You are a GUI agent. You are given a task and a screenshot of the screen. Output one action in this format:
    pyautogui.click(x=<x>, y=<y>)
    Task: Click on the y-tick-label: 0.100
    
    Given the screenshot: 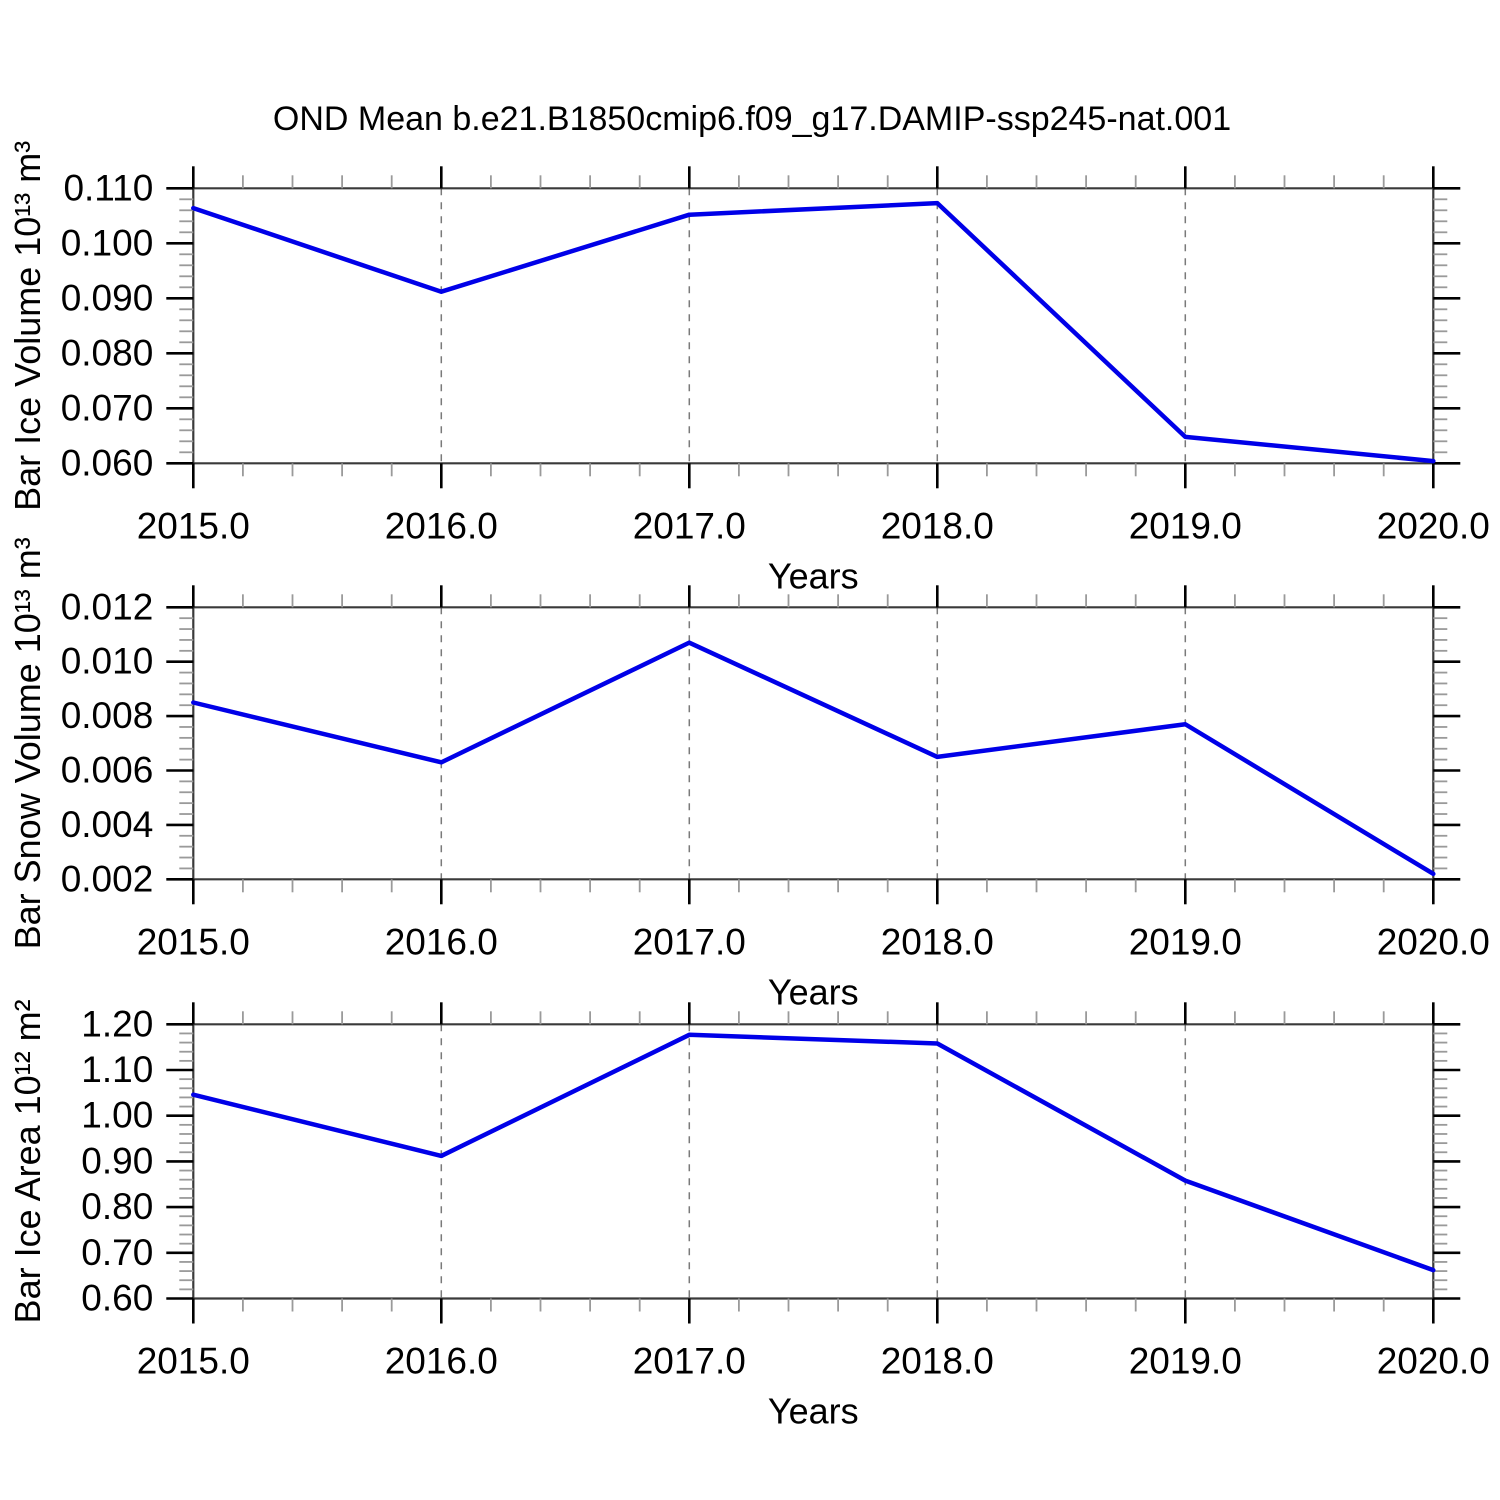 What is the action you would take?
    pyautogui.click(x=107, y=242)
    